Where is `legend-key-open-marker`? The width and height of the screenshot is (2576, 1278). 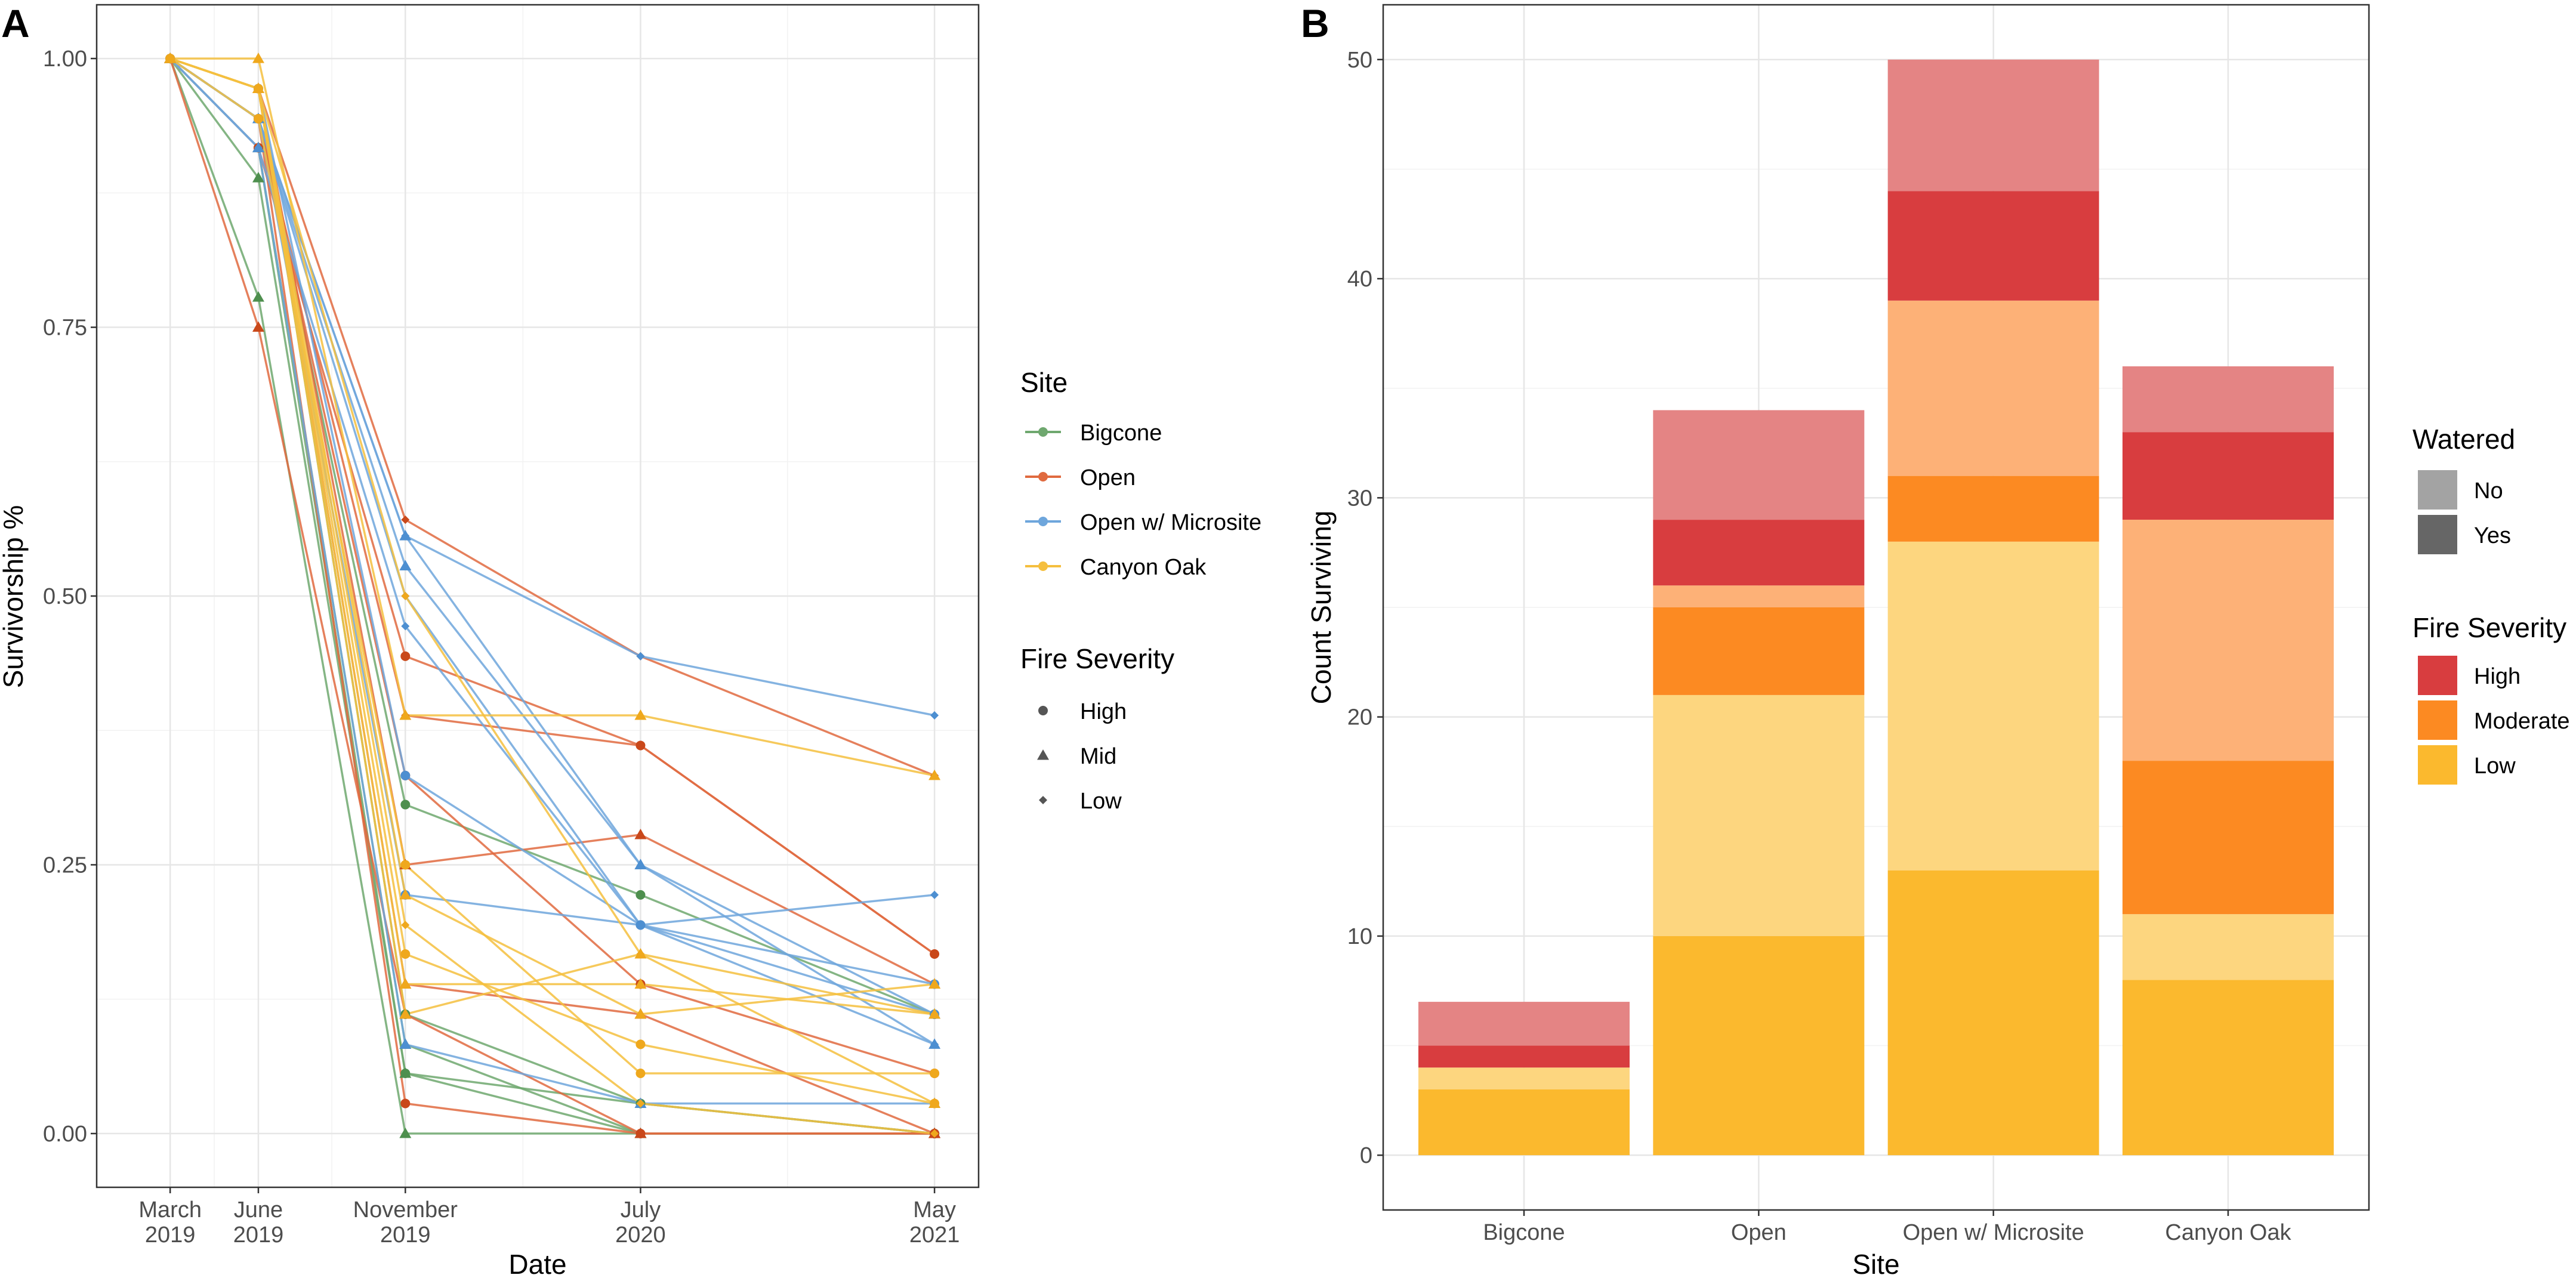
legend-key-open-marker is located at coordinates (1043, 476).